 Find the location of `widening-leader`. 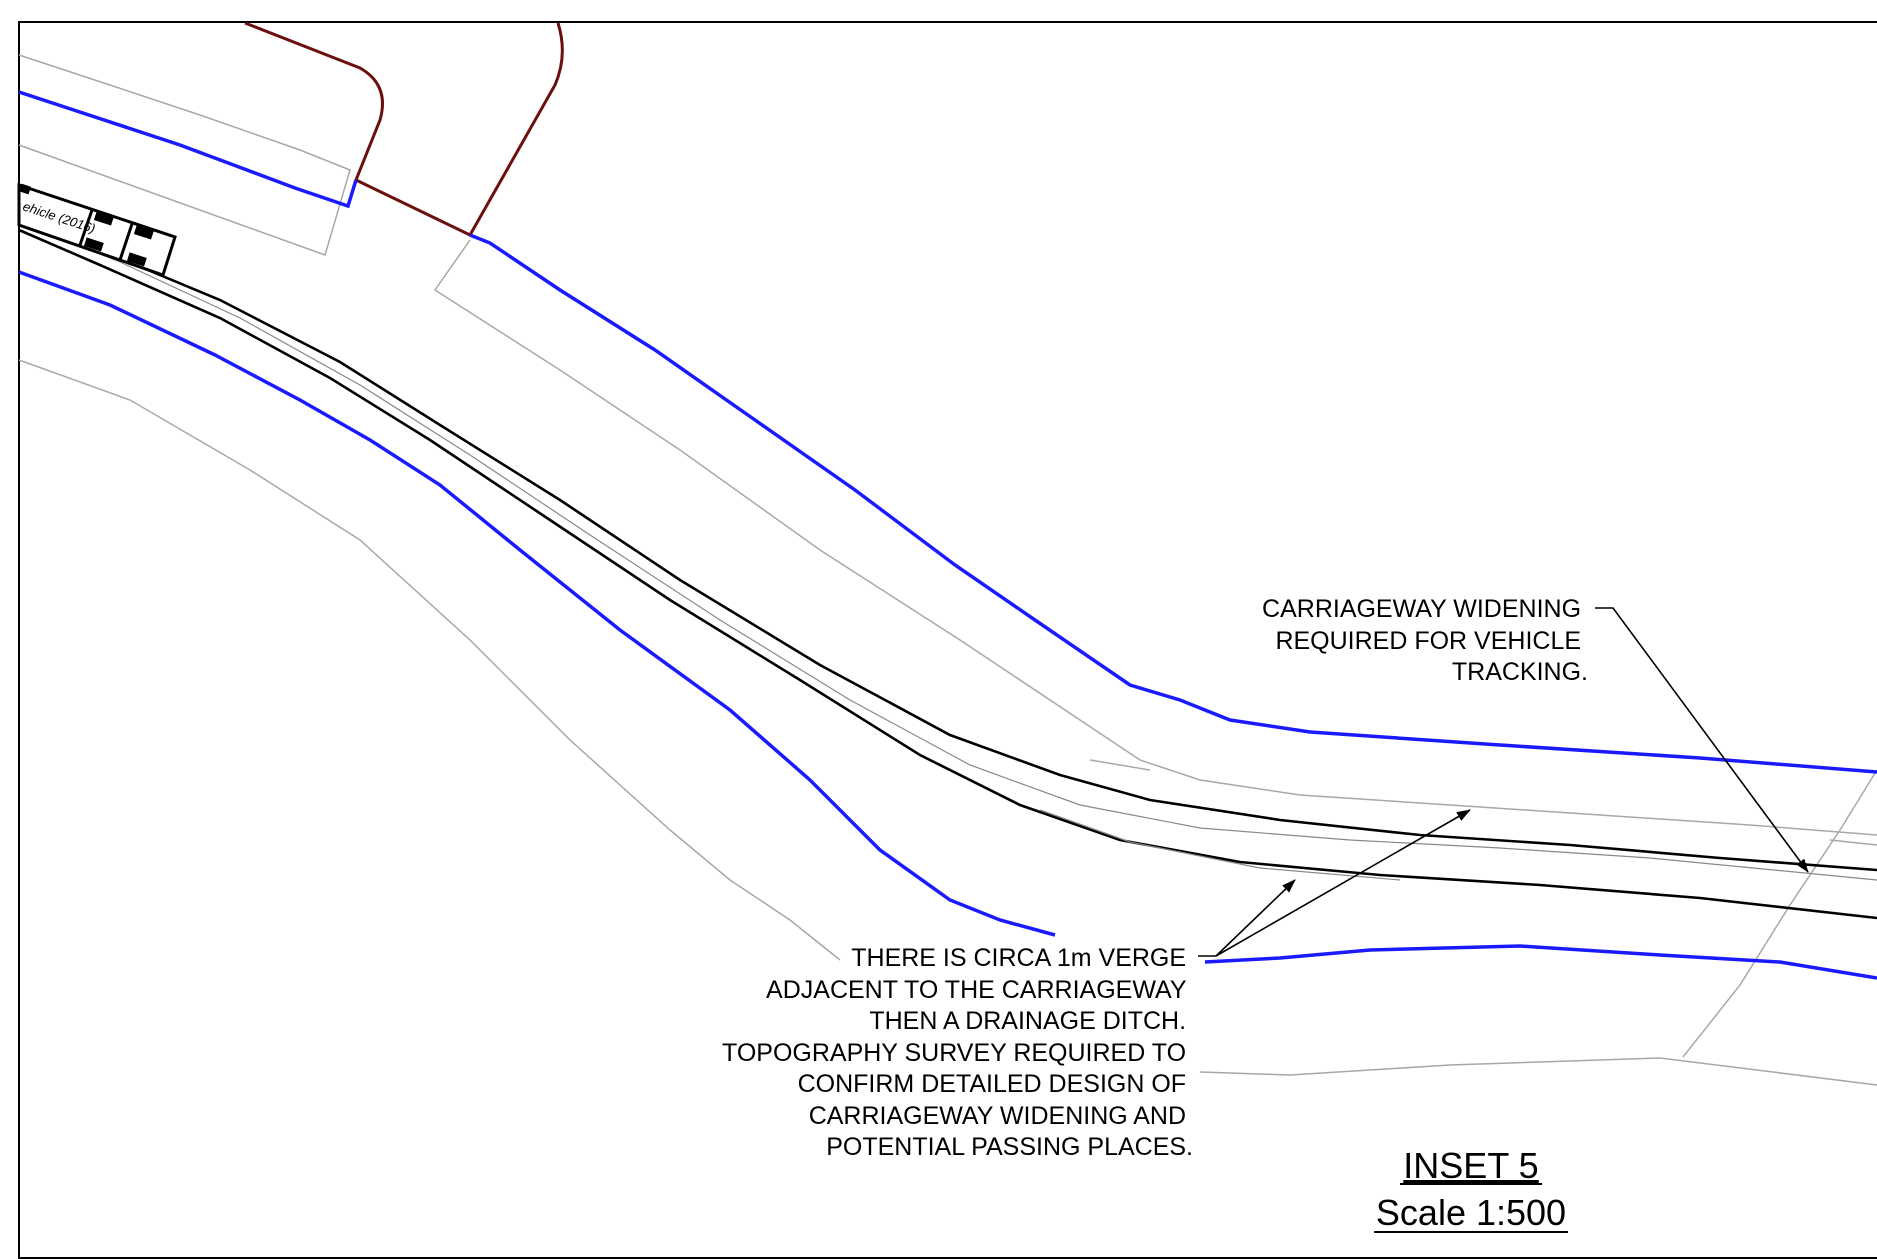

widening-leader is located at coordinates (1702, 740).